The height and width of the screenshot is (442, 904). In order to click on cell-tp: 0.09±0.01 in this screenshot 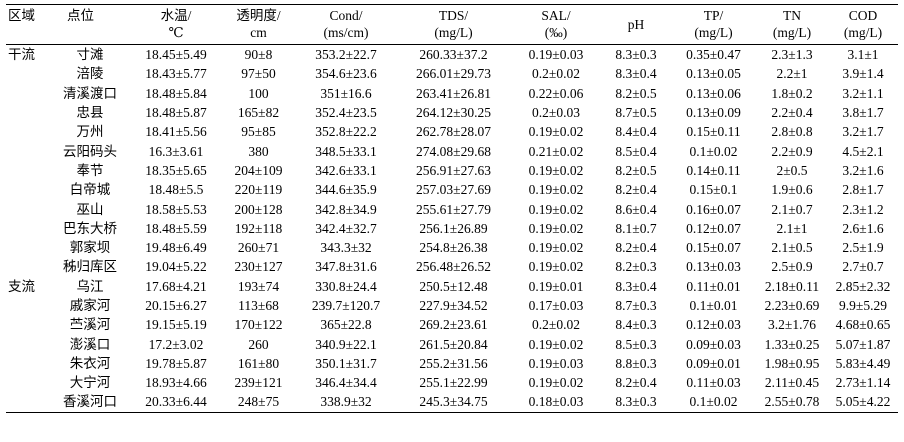, I will do `click(713, 363)`.